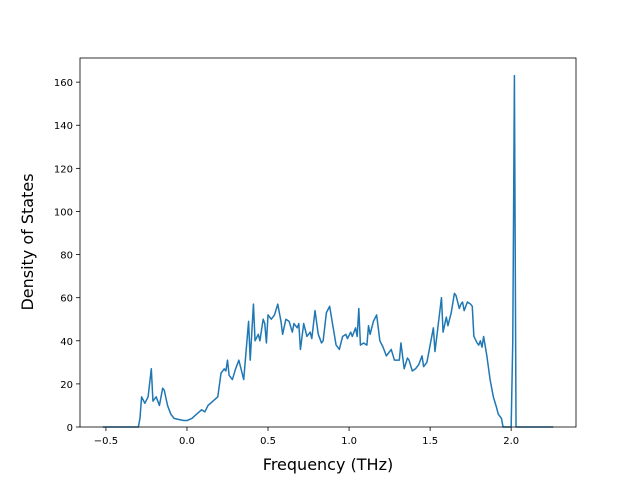 The image size is (640, 480). Describe the element at coordinates (66, 385) in the screenshot. I see `y-tick-label: 20` at that location.